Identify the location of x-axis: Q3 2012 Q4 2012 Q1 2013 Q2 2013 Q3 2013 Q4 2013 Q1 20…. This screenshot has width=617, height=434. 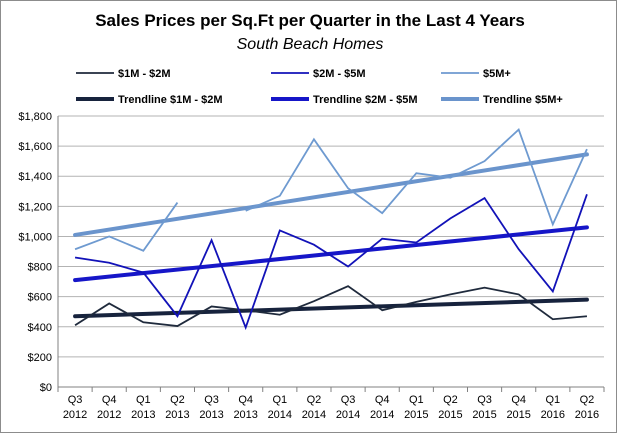
(331, 404).